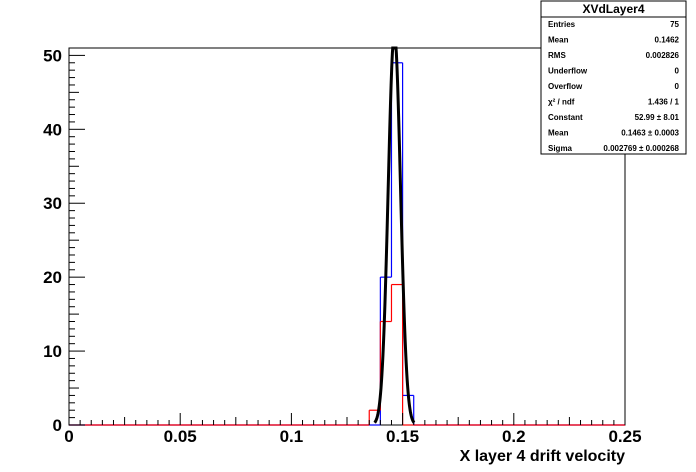  What do you see at coordinates (52, 240) in the screenshot?
I see `y-tick-labels: 0 10 20 30 40 50` at bounding box center [52, 240].